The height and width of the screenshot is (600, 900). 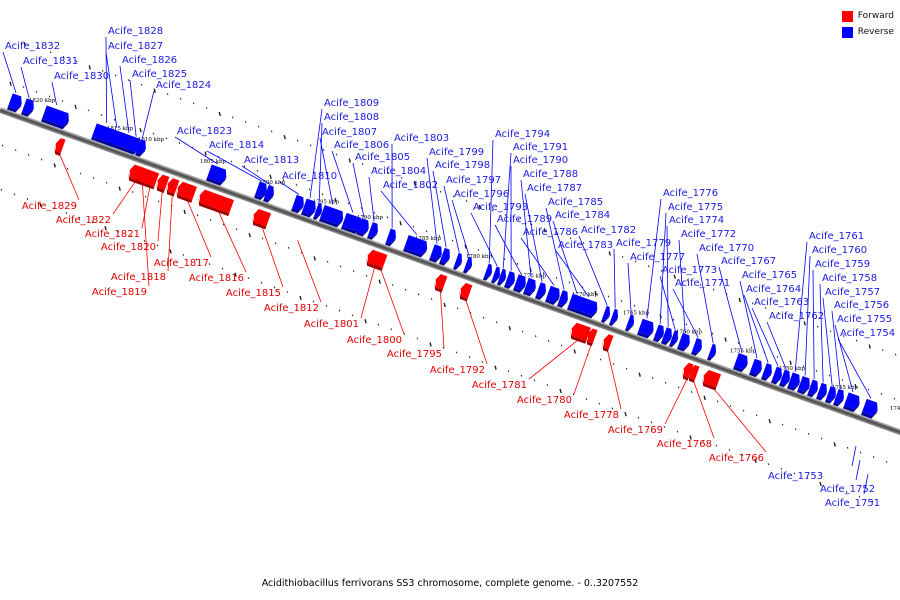 I want to click on legend-reverse-label: Reverse, so click(x=875, y=32).